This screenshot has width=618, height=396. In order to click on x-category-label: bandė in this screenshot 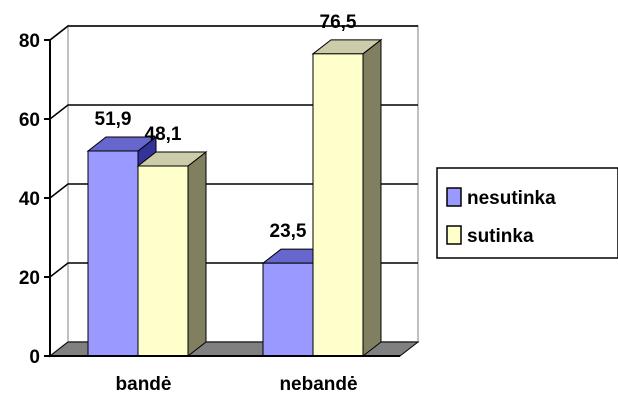, I will do `click(144, 384)`.